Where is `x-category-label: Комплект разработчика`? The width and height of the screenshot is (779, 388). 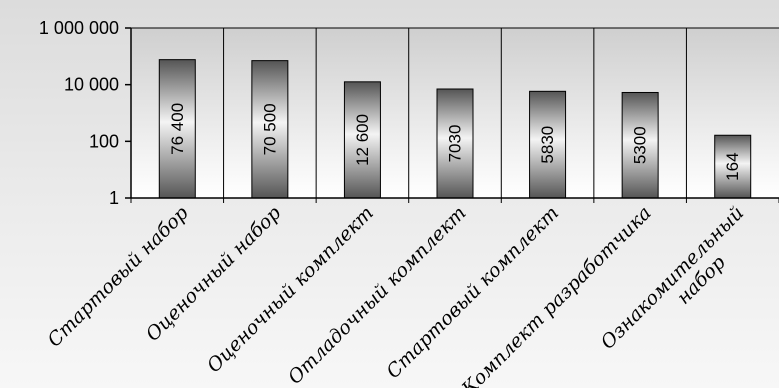
x-category-label: Комплект разработчика is located at coordinates (556, 295).